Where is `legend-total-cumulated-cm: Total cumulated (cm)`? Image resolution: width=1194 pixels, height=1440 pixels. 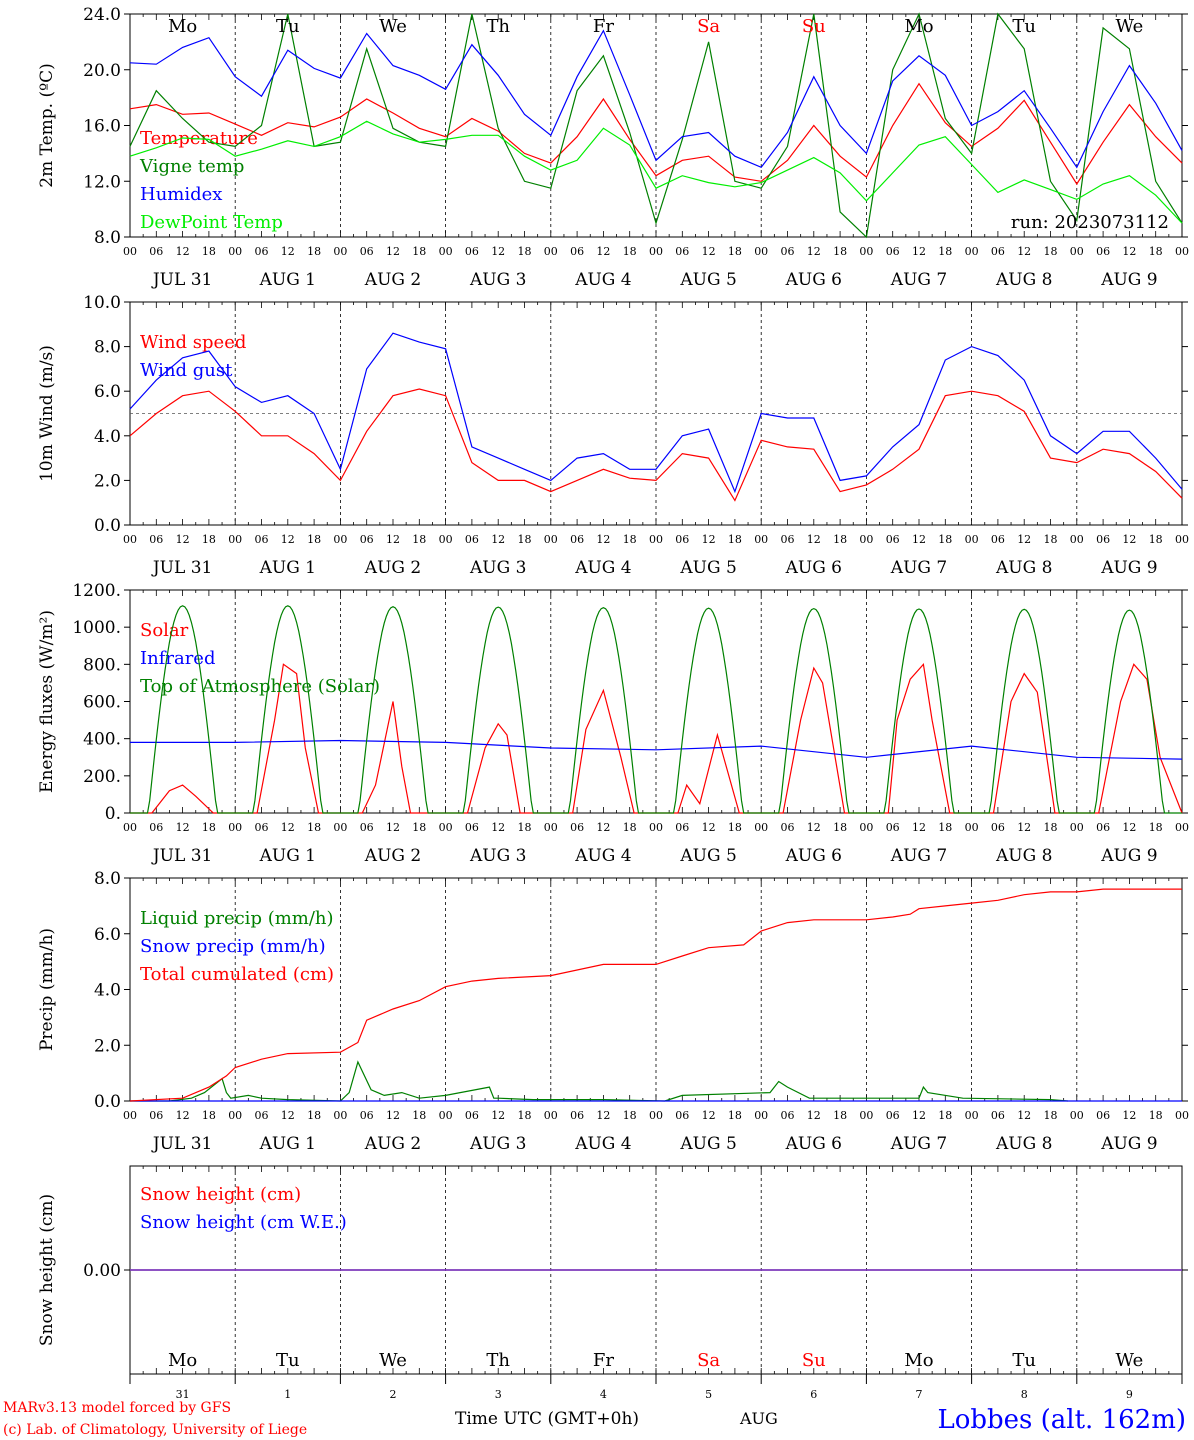
legend-total-cumulated-cm: Total cumulated (cm) is located at coordinates (237, 974).